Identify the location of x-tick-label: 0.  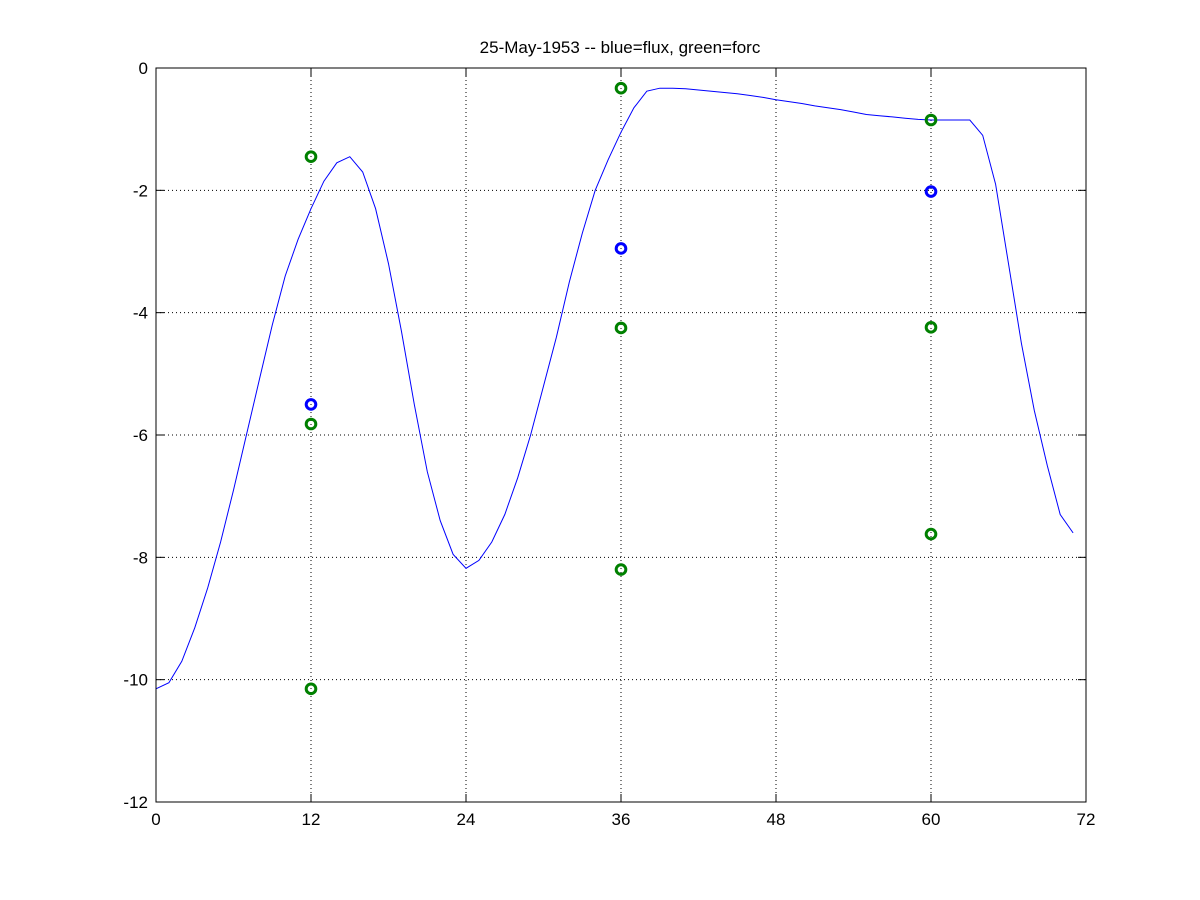
(155, 819).